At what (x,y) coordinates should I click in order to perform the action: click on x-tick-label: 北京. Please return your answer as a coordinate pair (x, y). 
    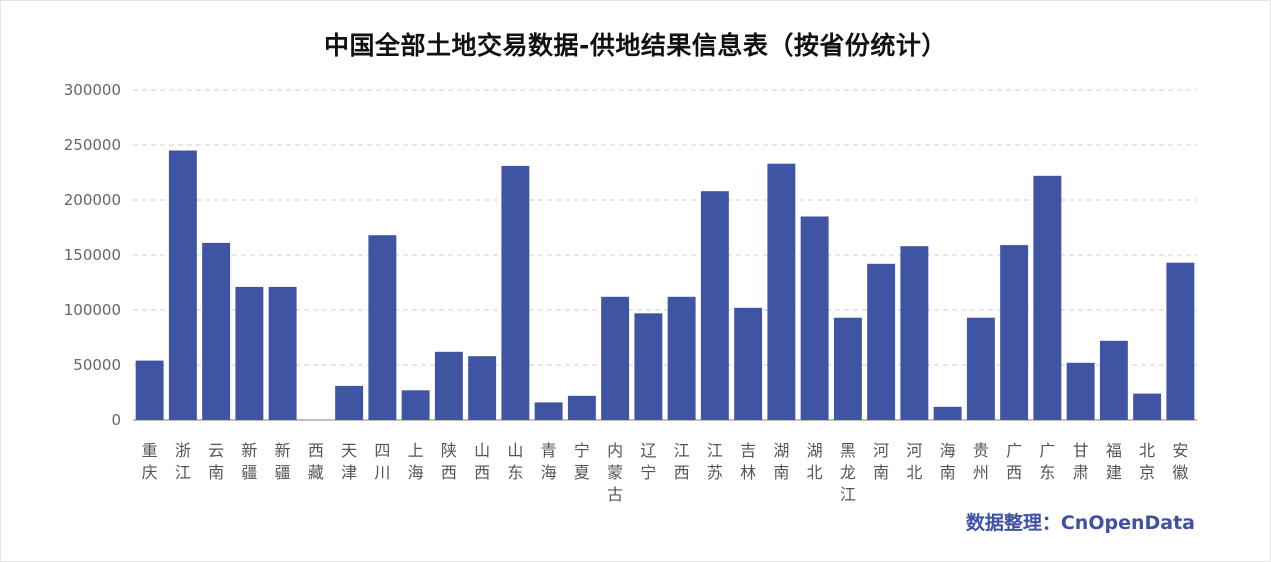
    Looking at the image, I should click on (1147, 461).